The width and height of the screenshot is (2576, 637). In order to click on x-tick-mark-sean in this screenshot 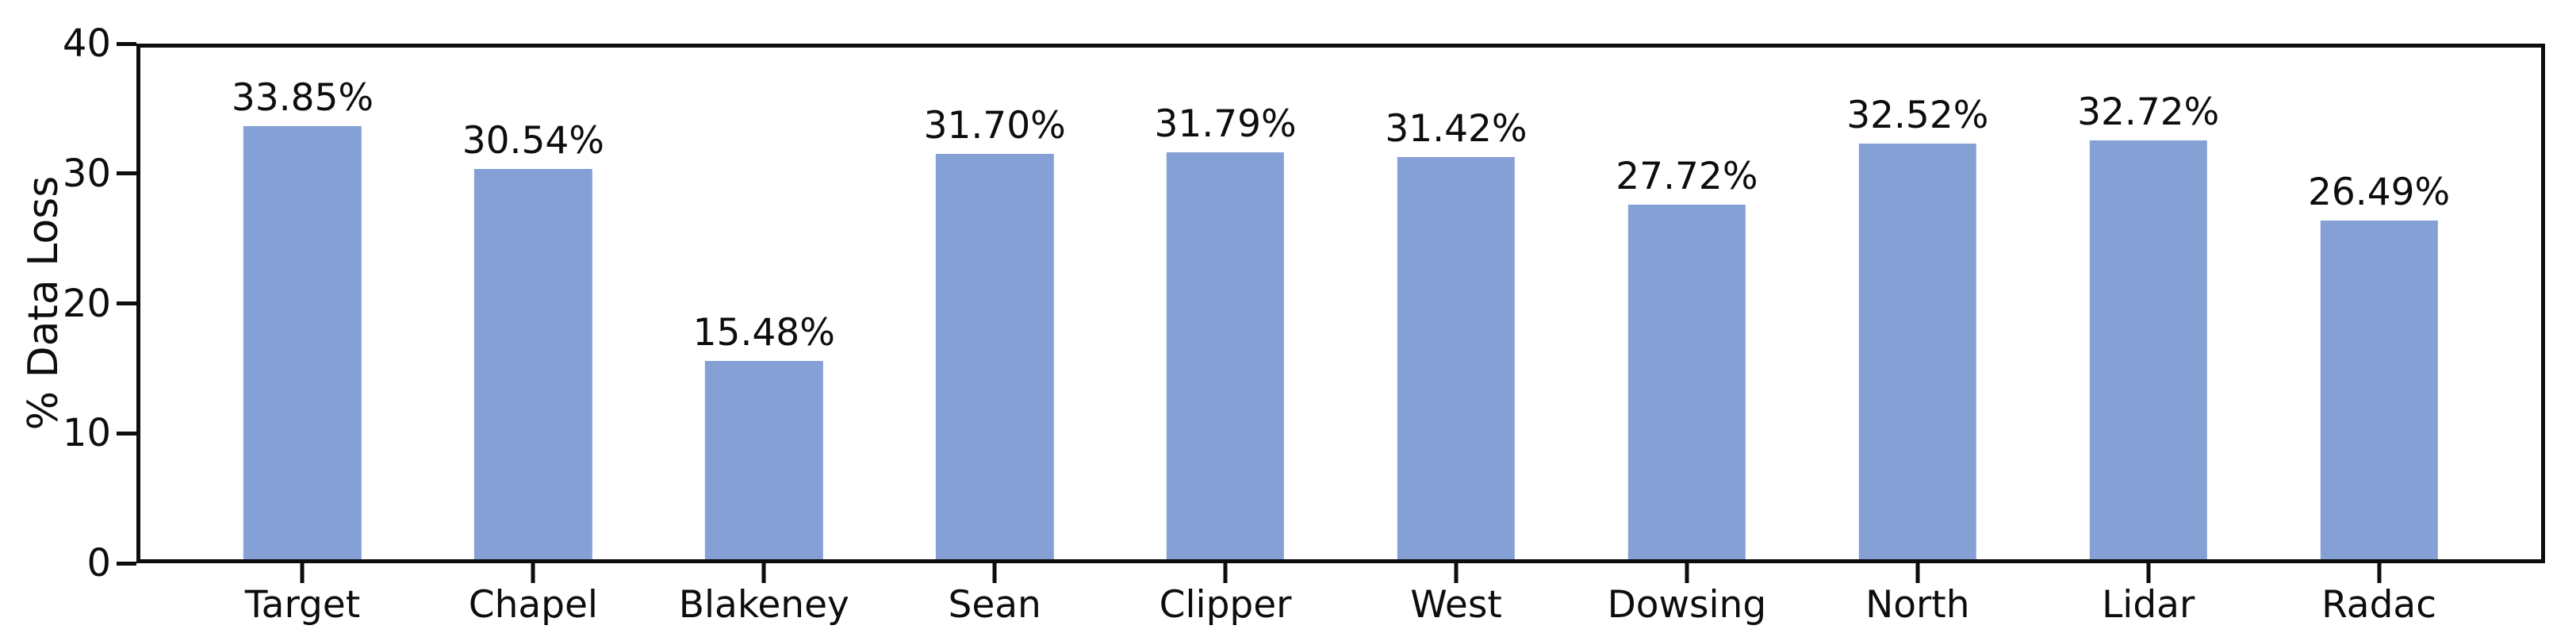, I will do `click(995, 573)`.